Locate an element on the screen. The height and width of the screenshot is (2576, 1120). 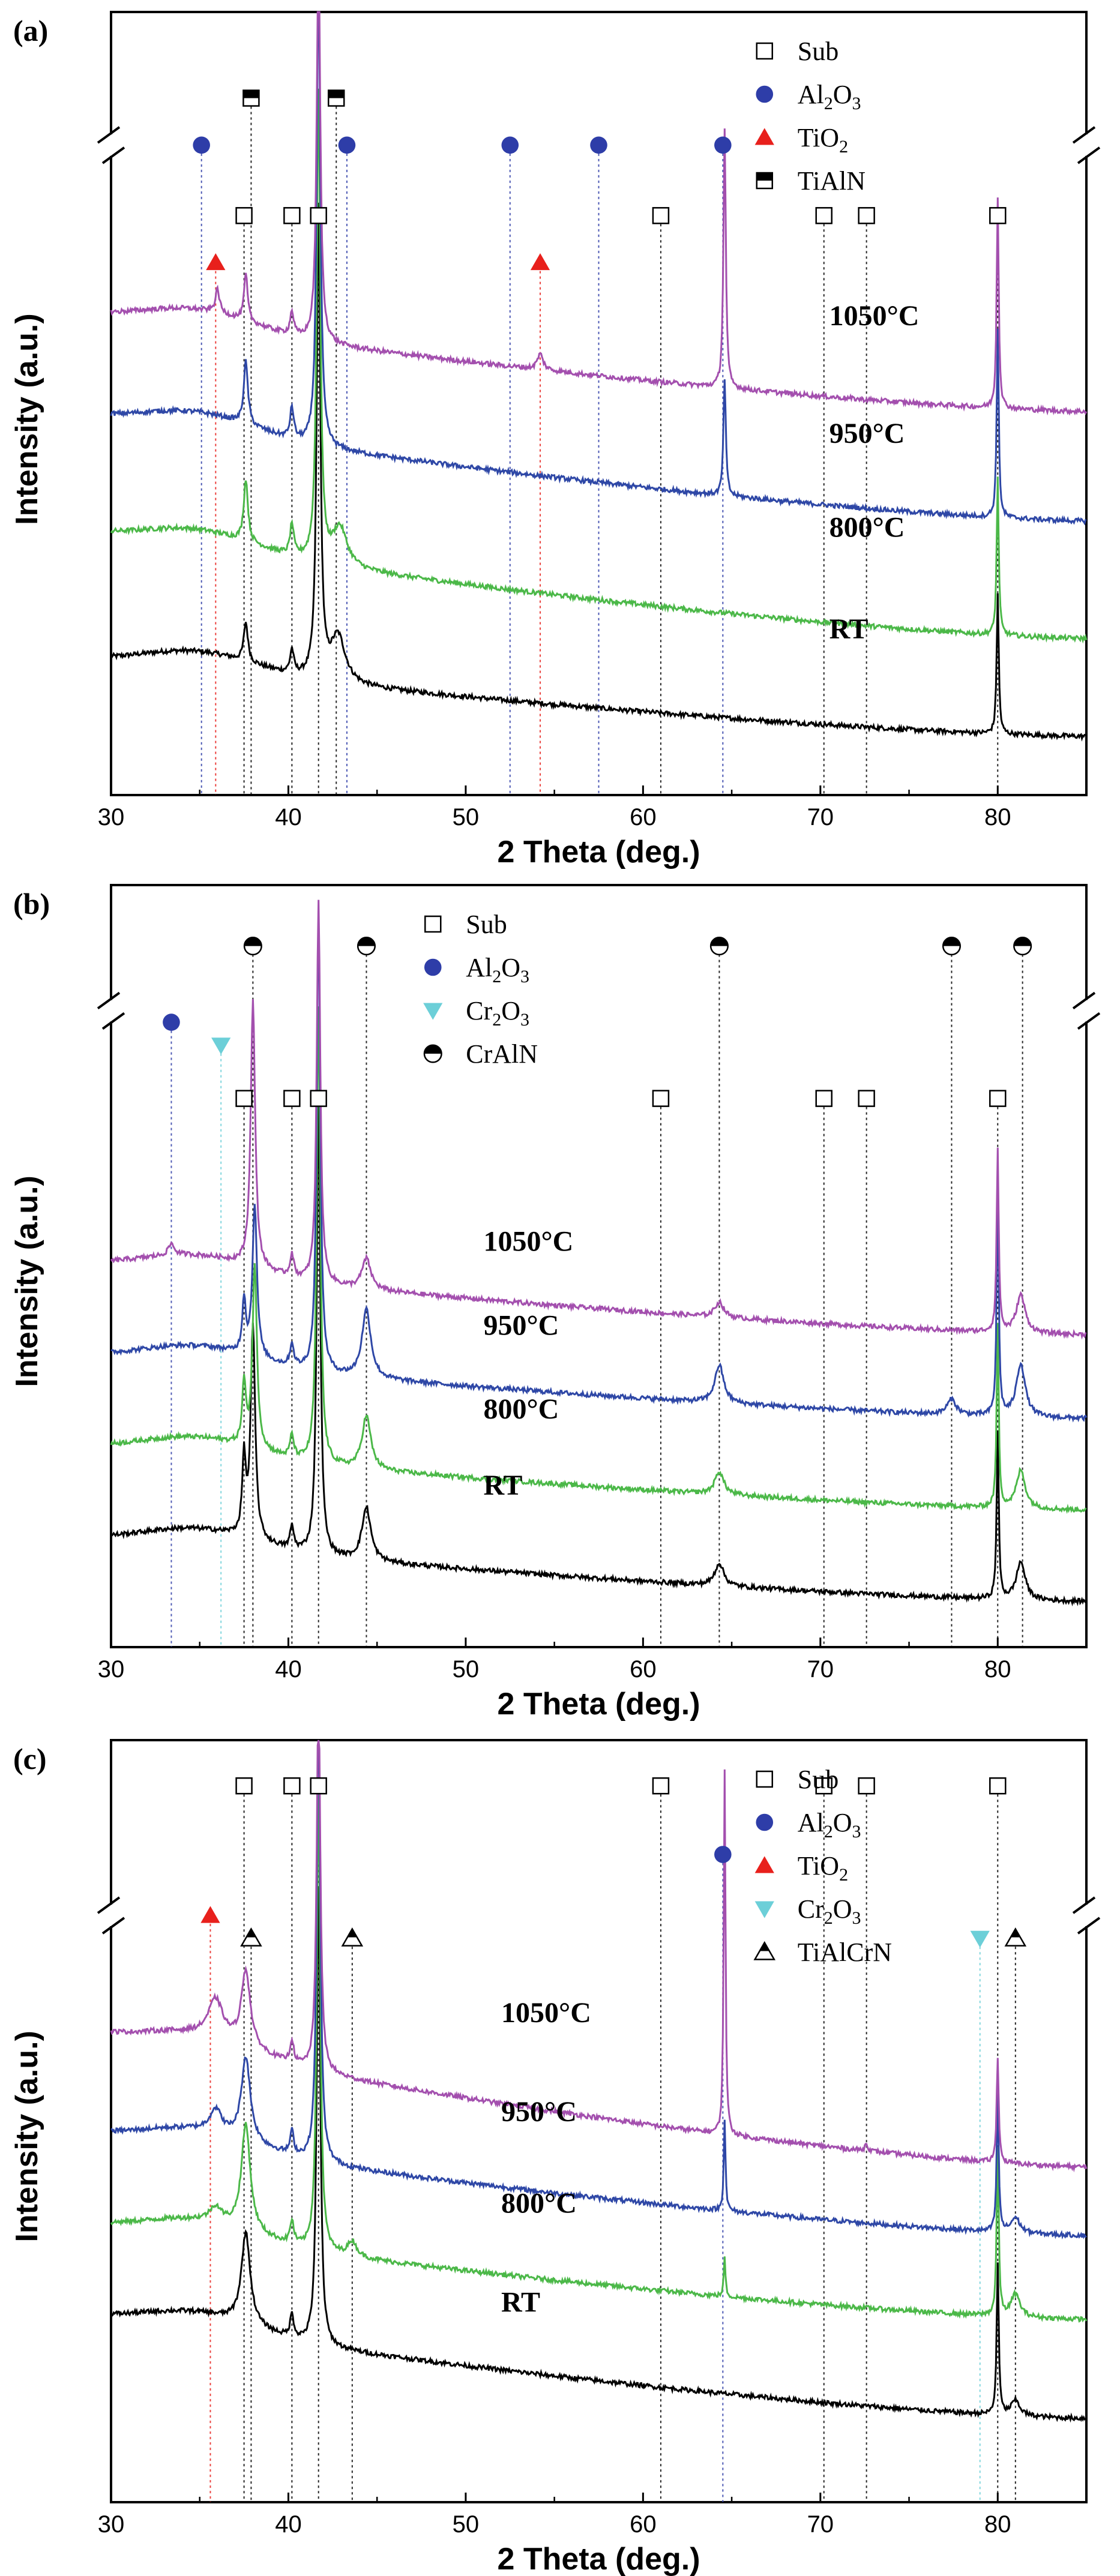
legend-label: Al2O3 is located at coordinates (830, 96).